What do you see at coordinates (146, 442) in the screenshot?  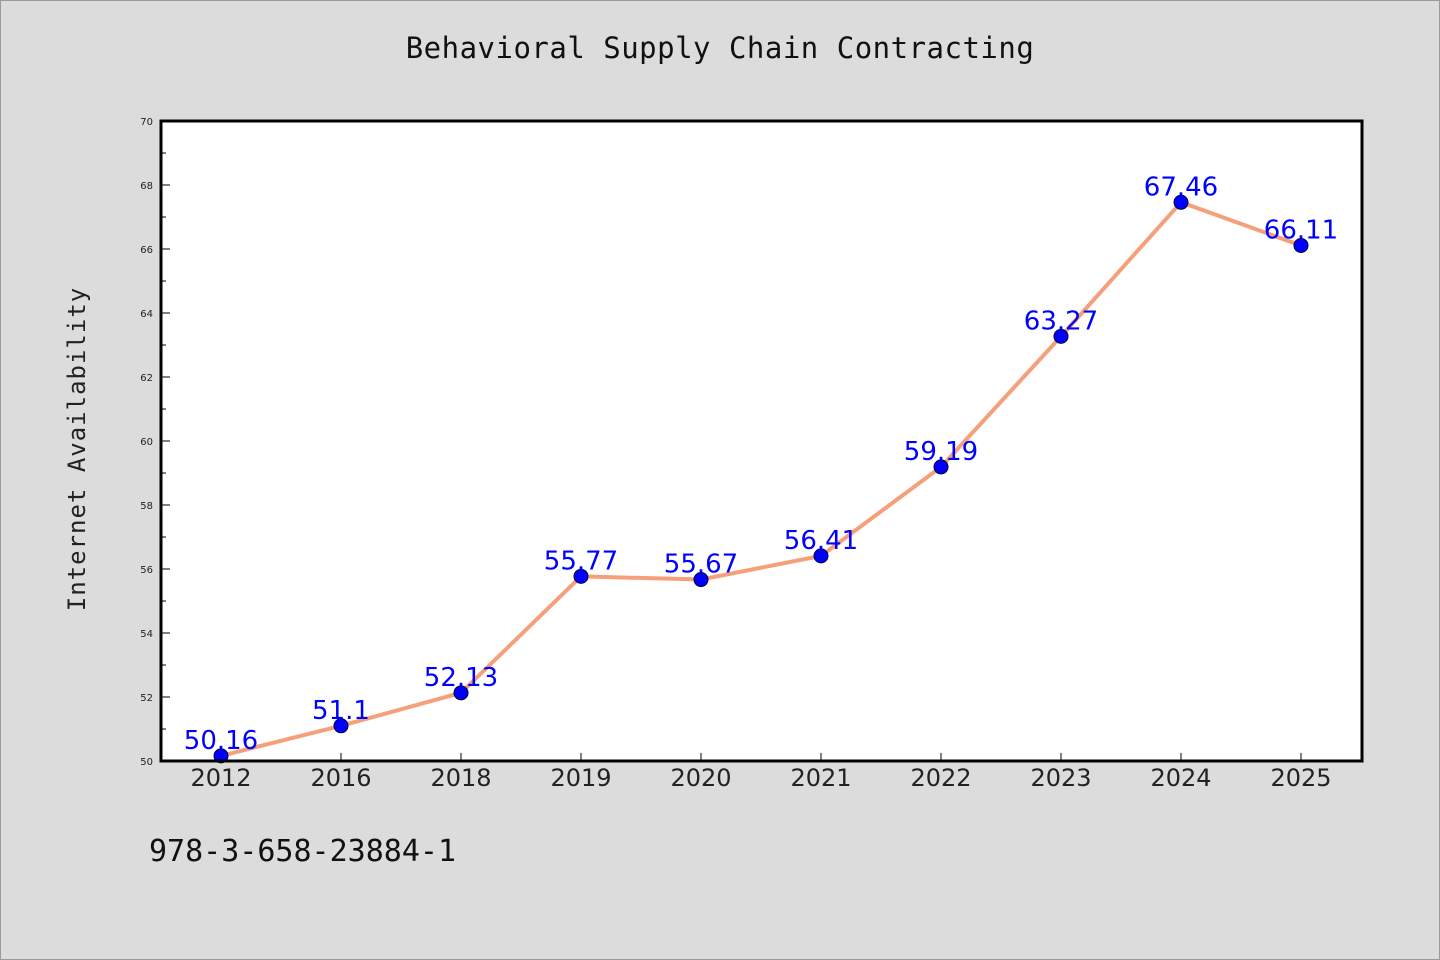 I see `y-tick-label: 60` at bounding box center [146, 442].